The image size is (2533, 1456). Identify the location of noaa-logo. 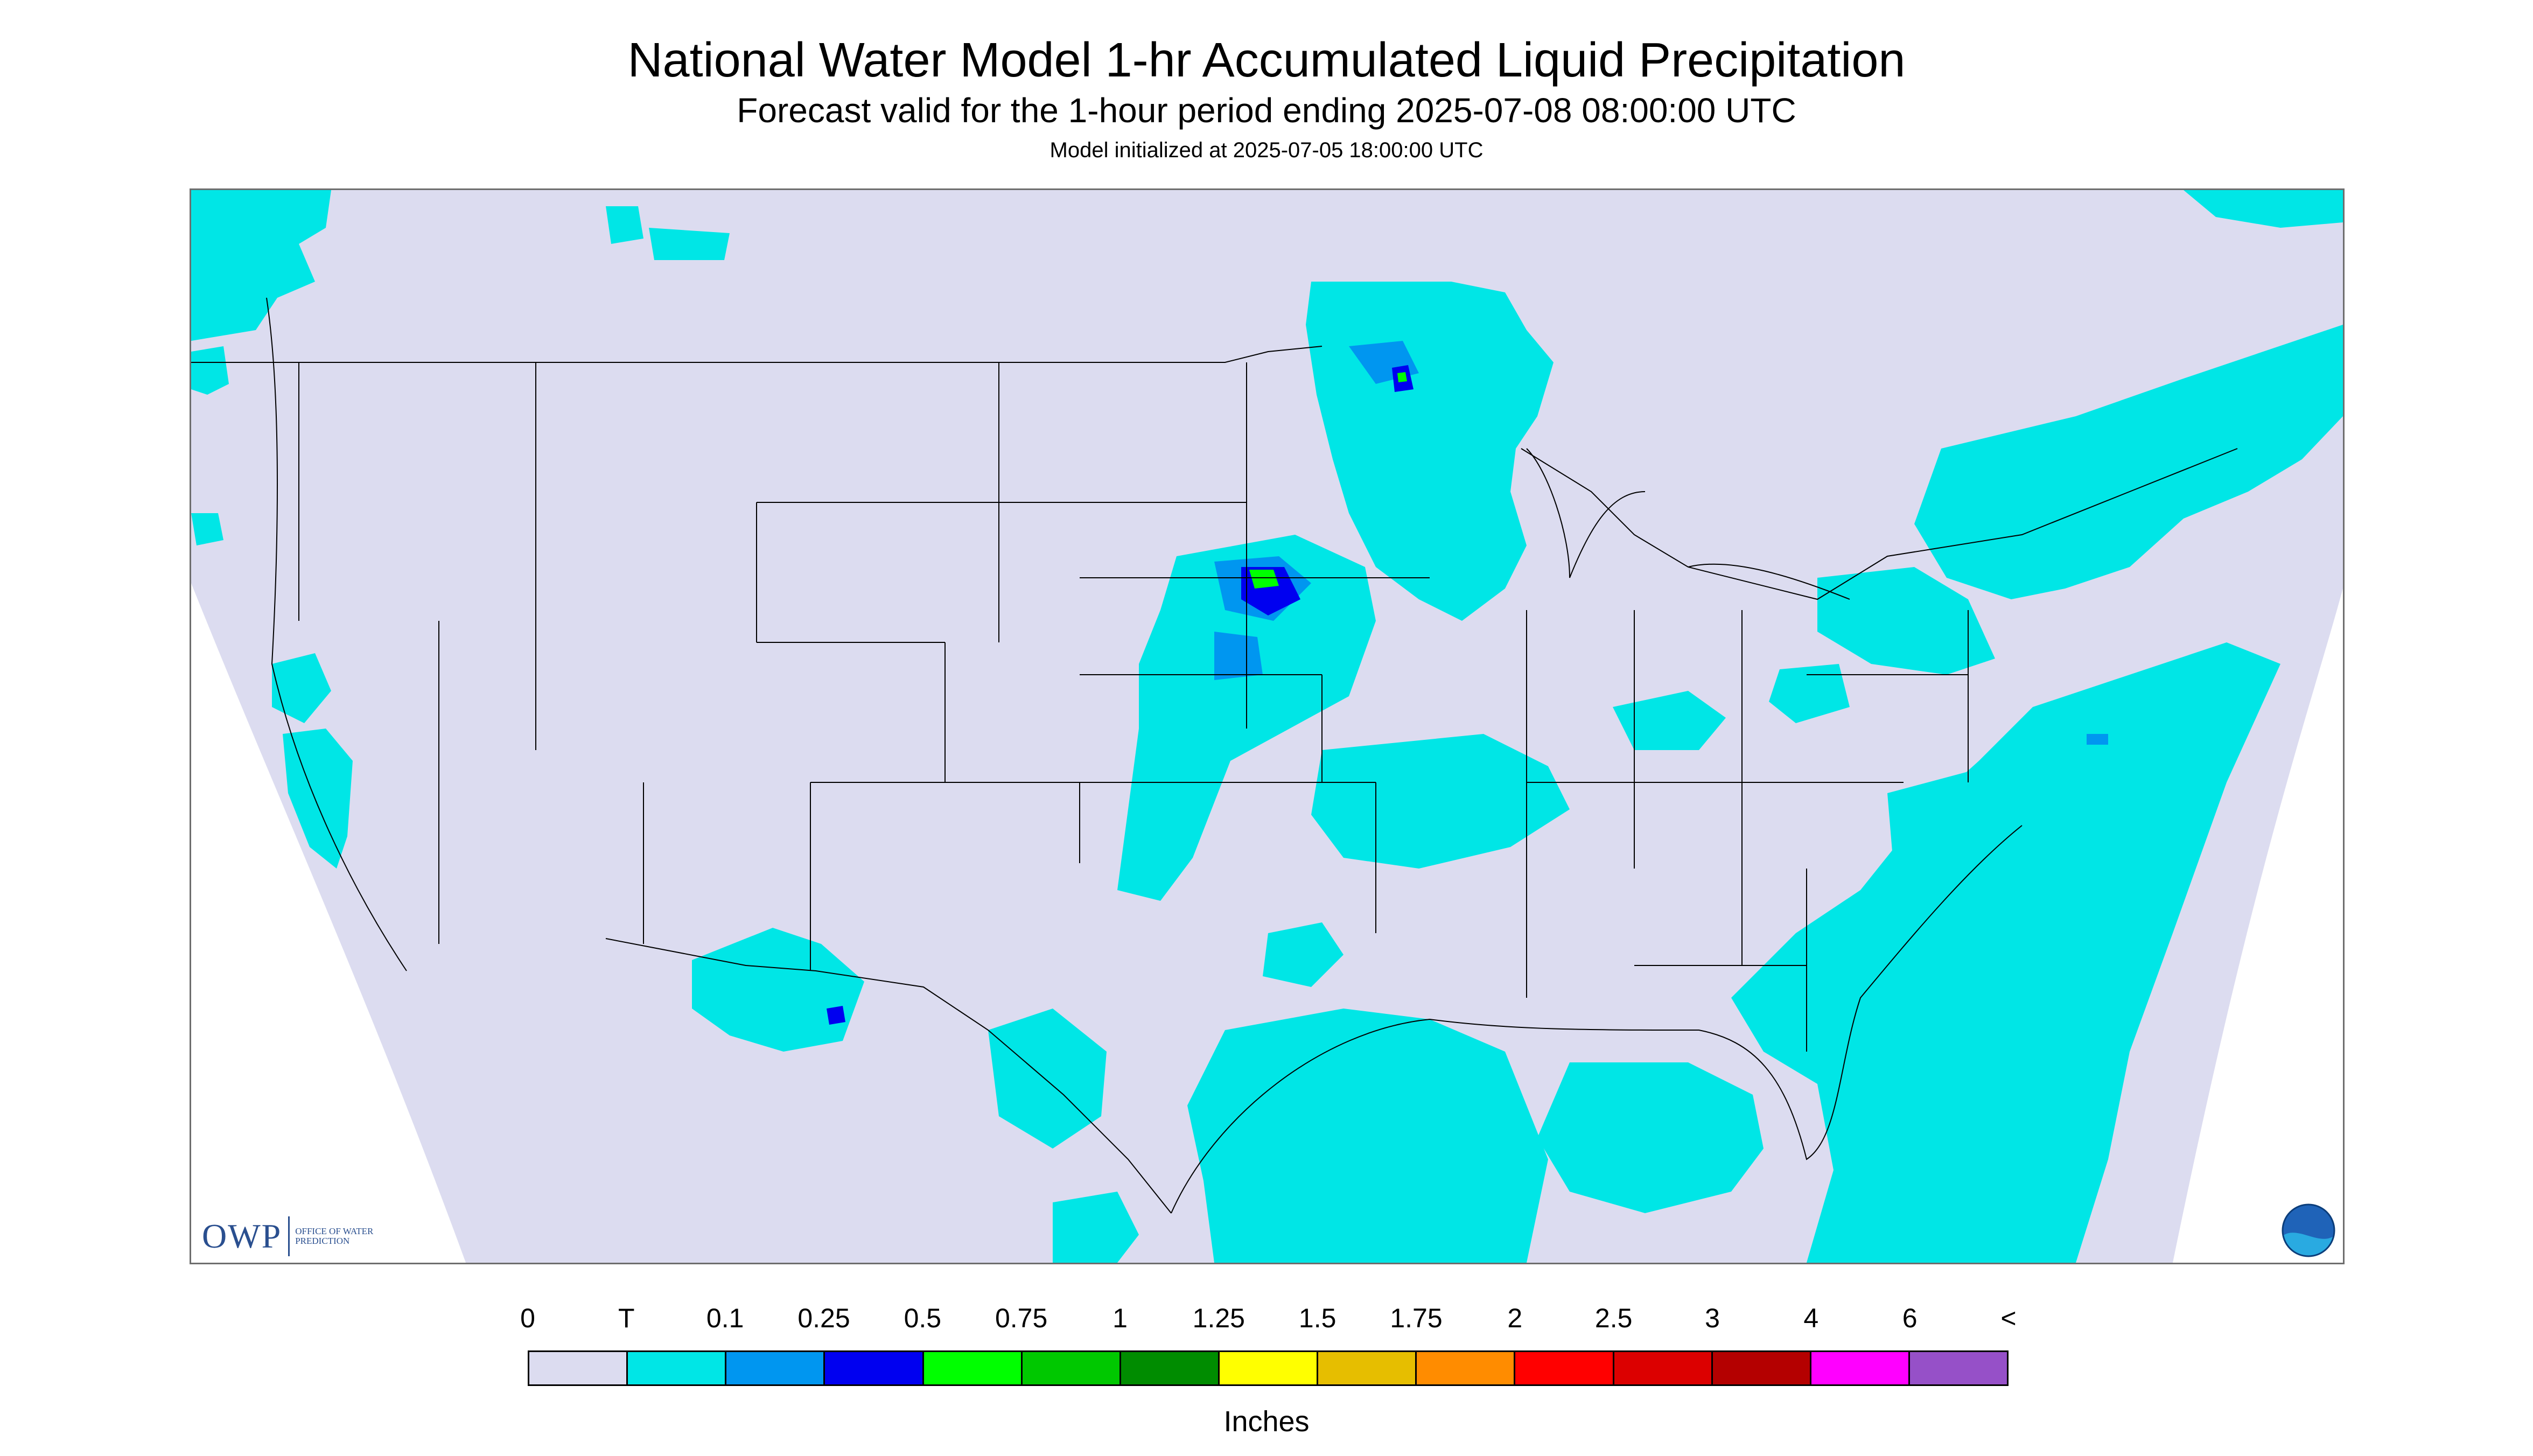
(2308, 1230).